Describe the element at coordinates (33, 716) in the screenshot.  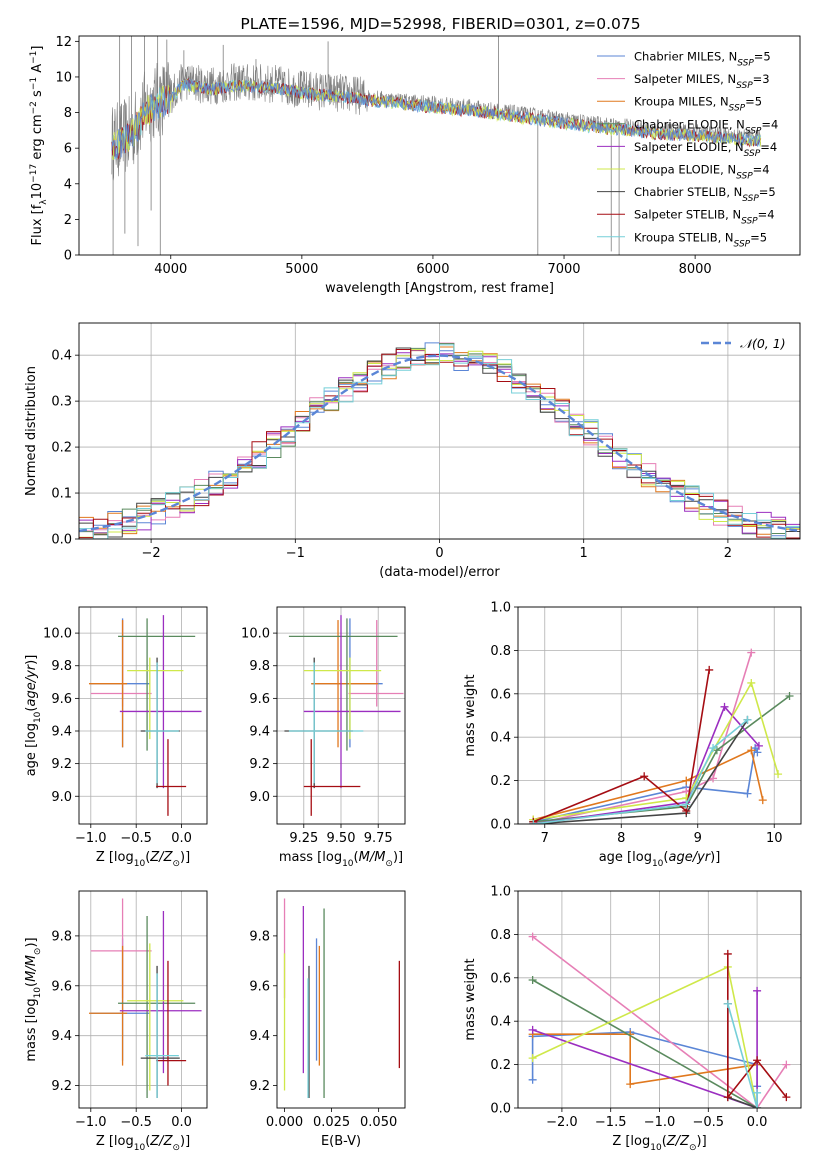
I see `age-vs-Z-ylabel: age [log10(age/yr)]` at that location.